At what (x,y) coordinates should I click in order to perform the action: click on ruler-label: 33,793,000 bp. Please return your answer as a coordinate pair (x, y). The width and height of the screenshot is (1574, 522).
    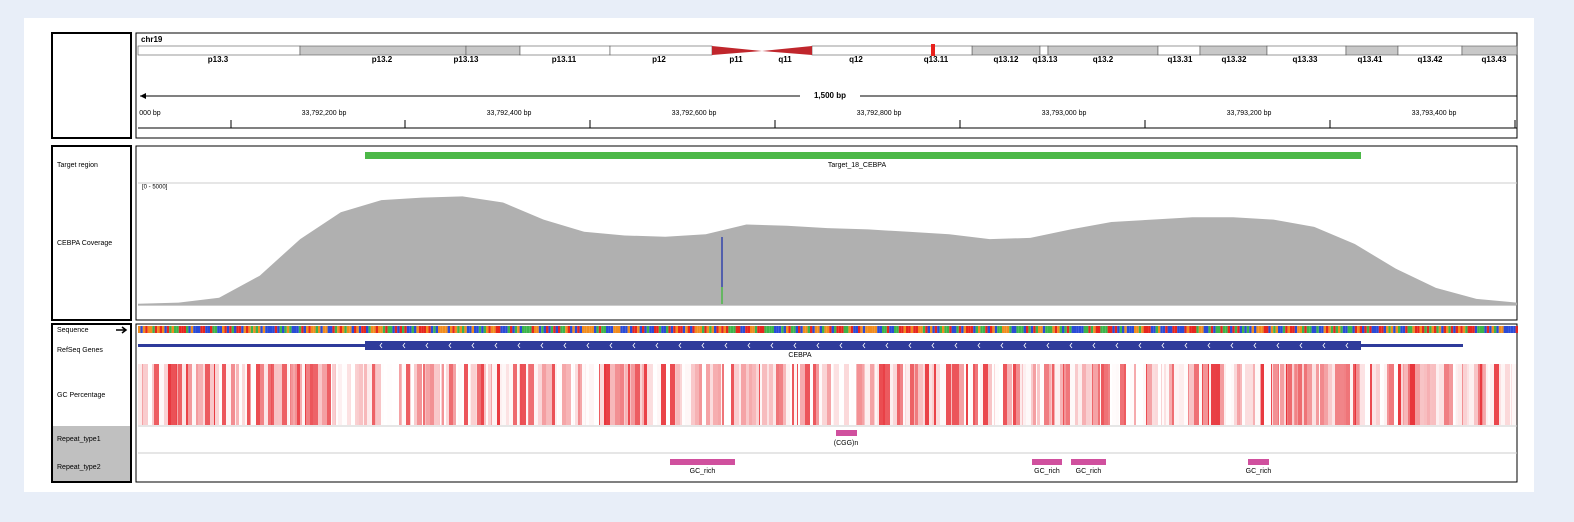
    Looking at the image, I should click on (1064, 113).